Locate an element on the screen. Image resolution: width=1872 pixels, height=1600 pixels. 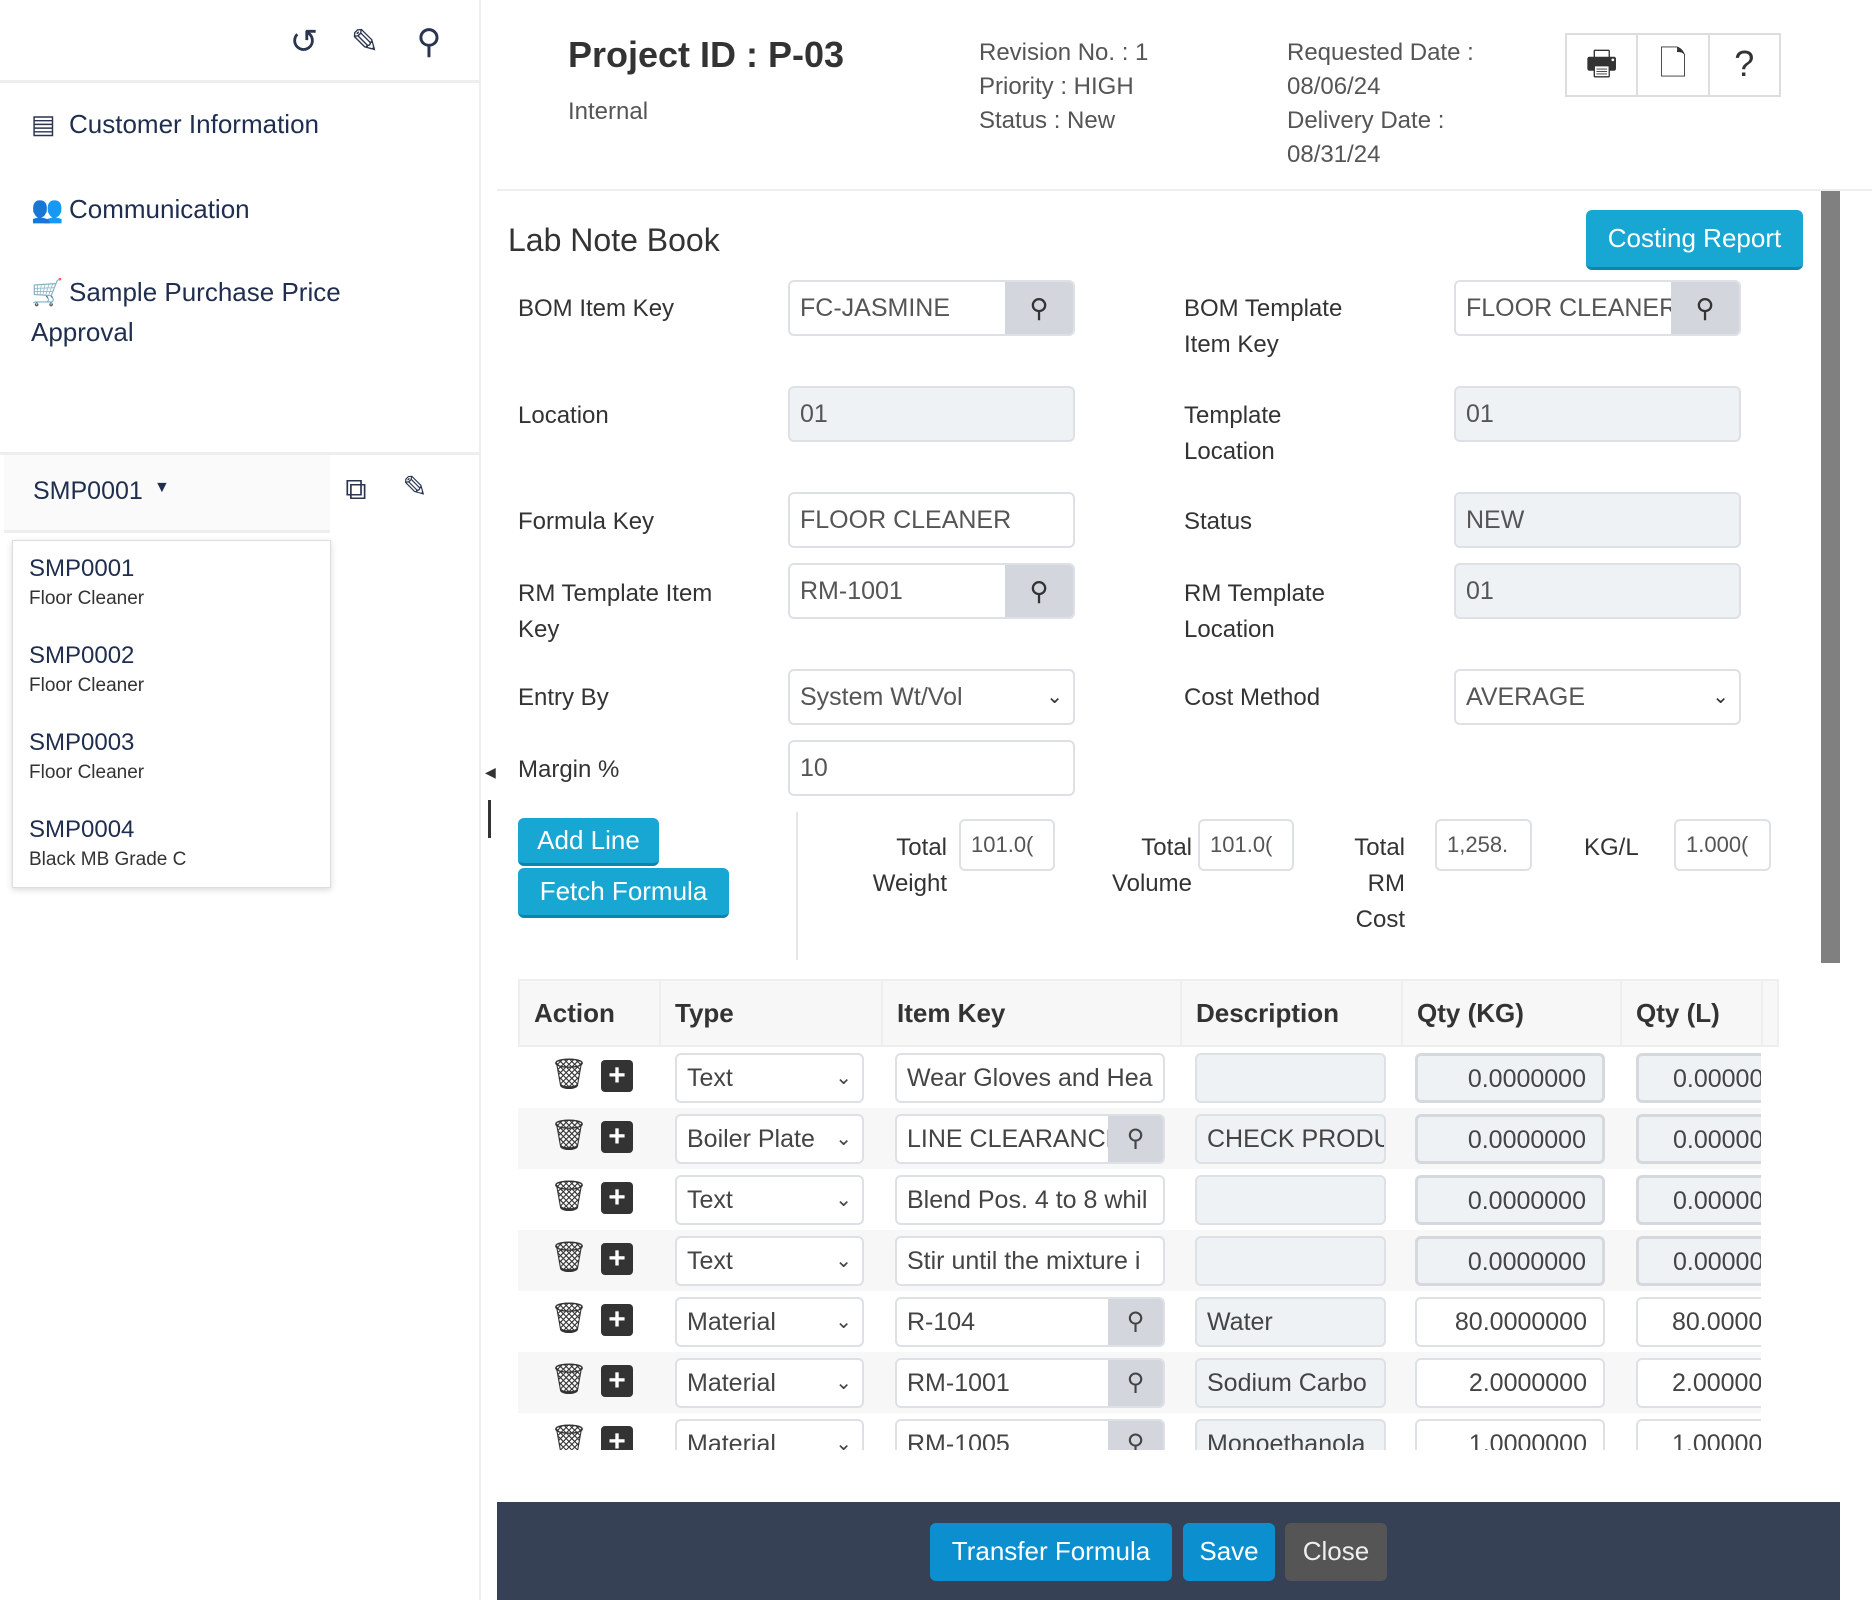
item-key-input: R-104 ⚲ is located at coordinates (1030, 1322).